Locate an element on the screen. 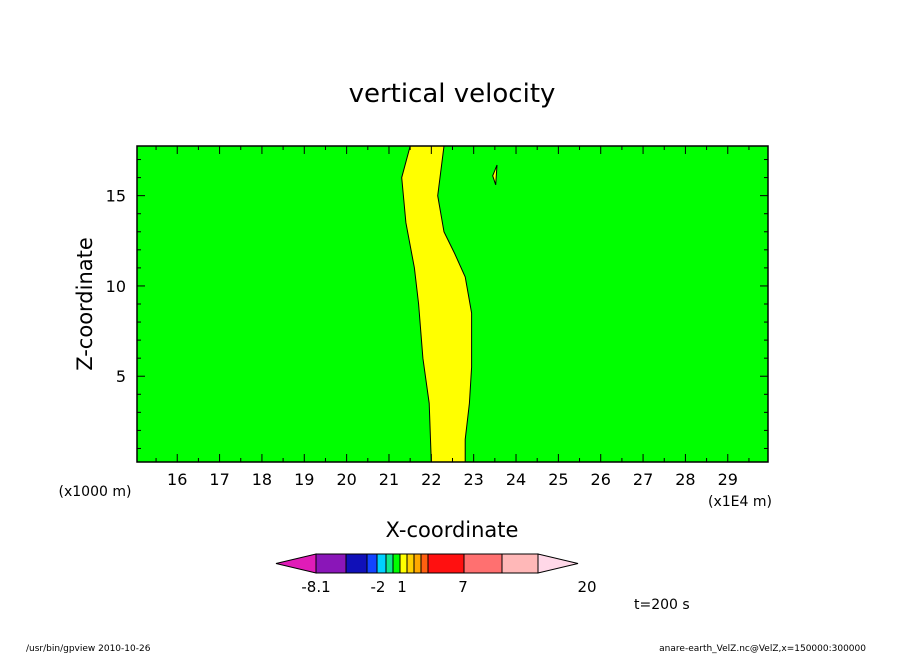 The image size is (904, 658). x-tick-label: 18 is located at coordinates (262, 479).